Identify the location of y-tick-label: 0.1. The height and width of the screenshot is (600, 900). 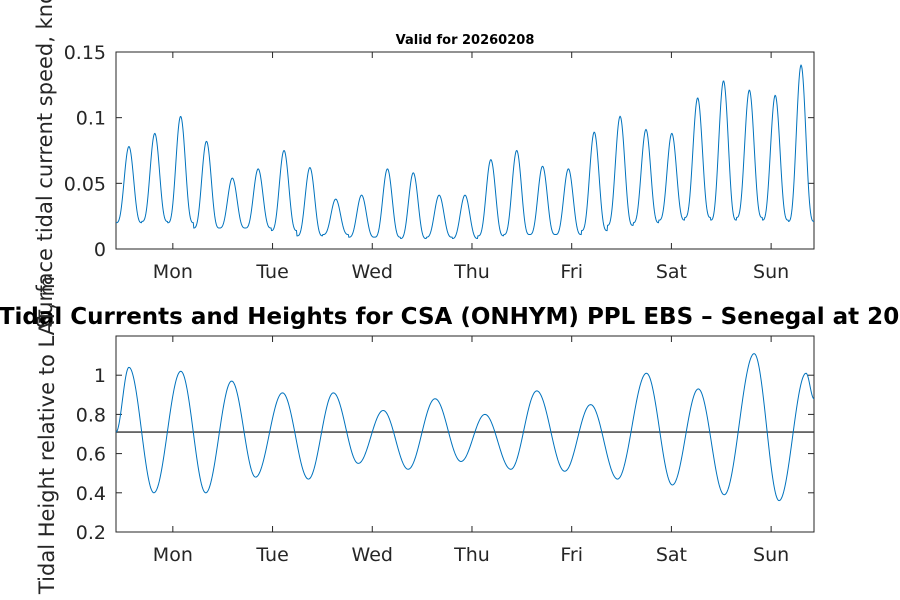
(91, 119).